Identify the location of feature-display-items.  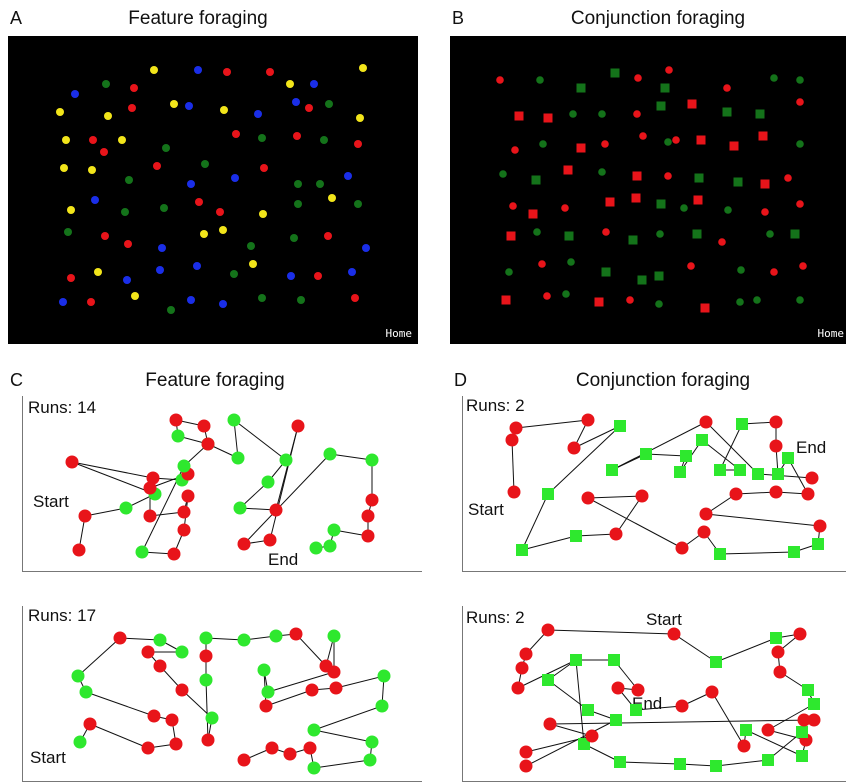
(213, 189).